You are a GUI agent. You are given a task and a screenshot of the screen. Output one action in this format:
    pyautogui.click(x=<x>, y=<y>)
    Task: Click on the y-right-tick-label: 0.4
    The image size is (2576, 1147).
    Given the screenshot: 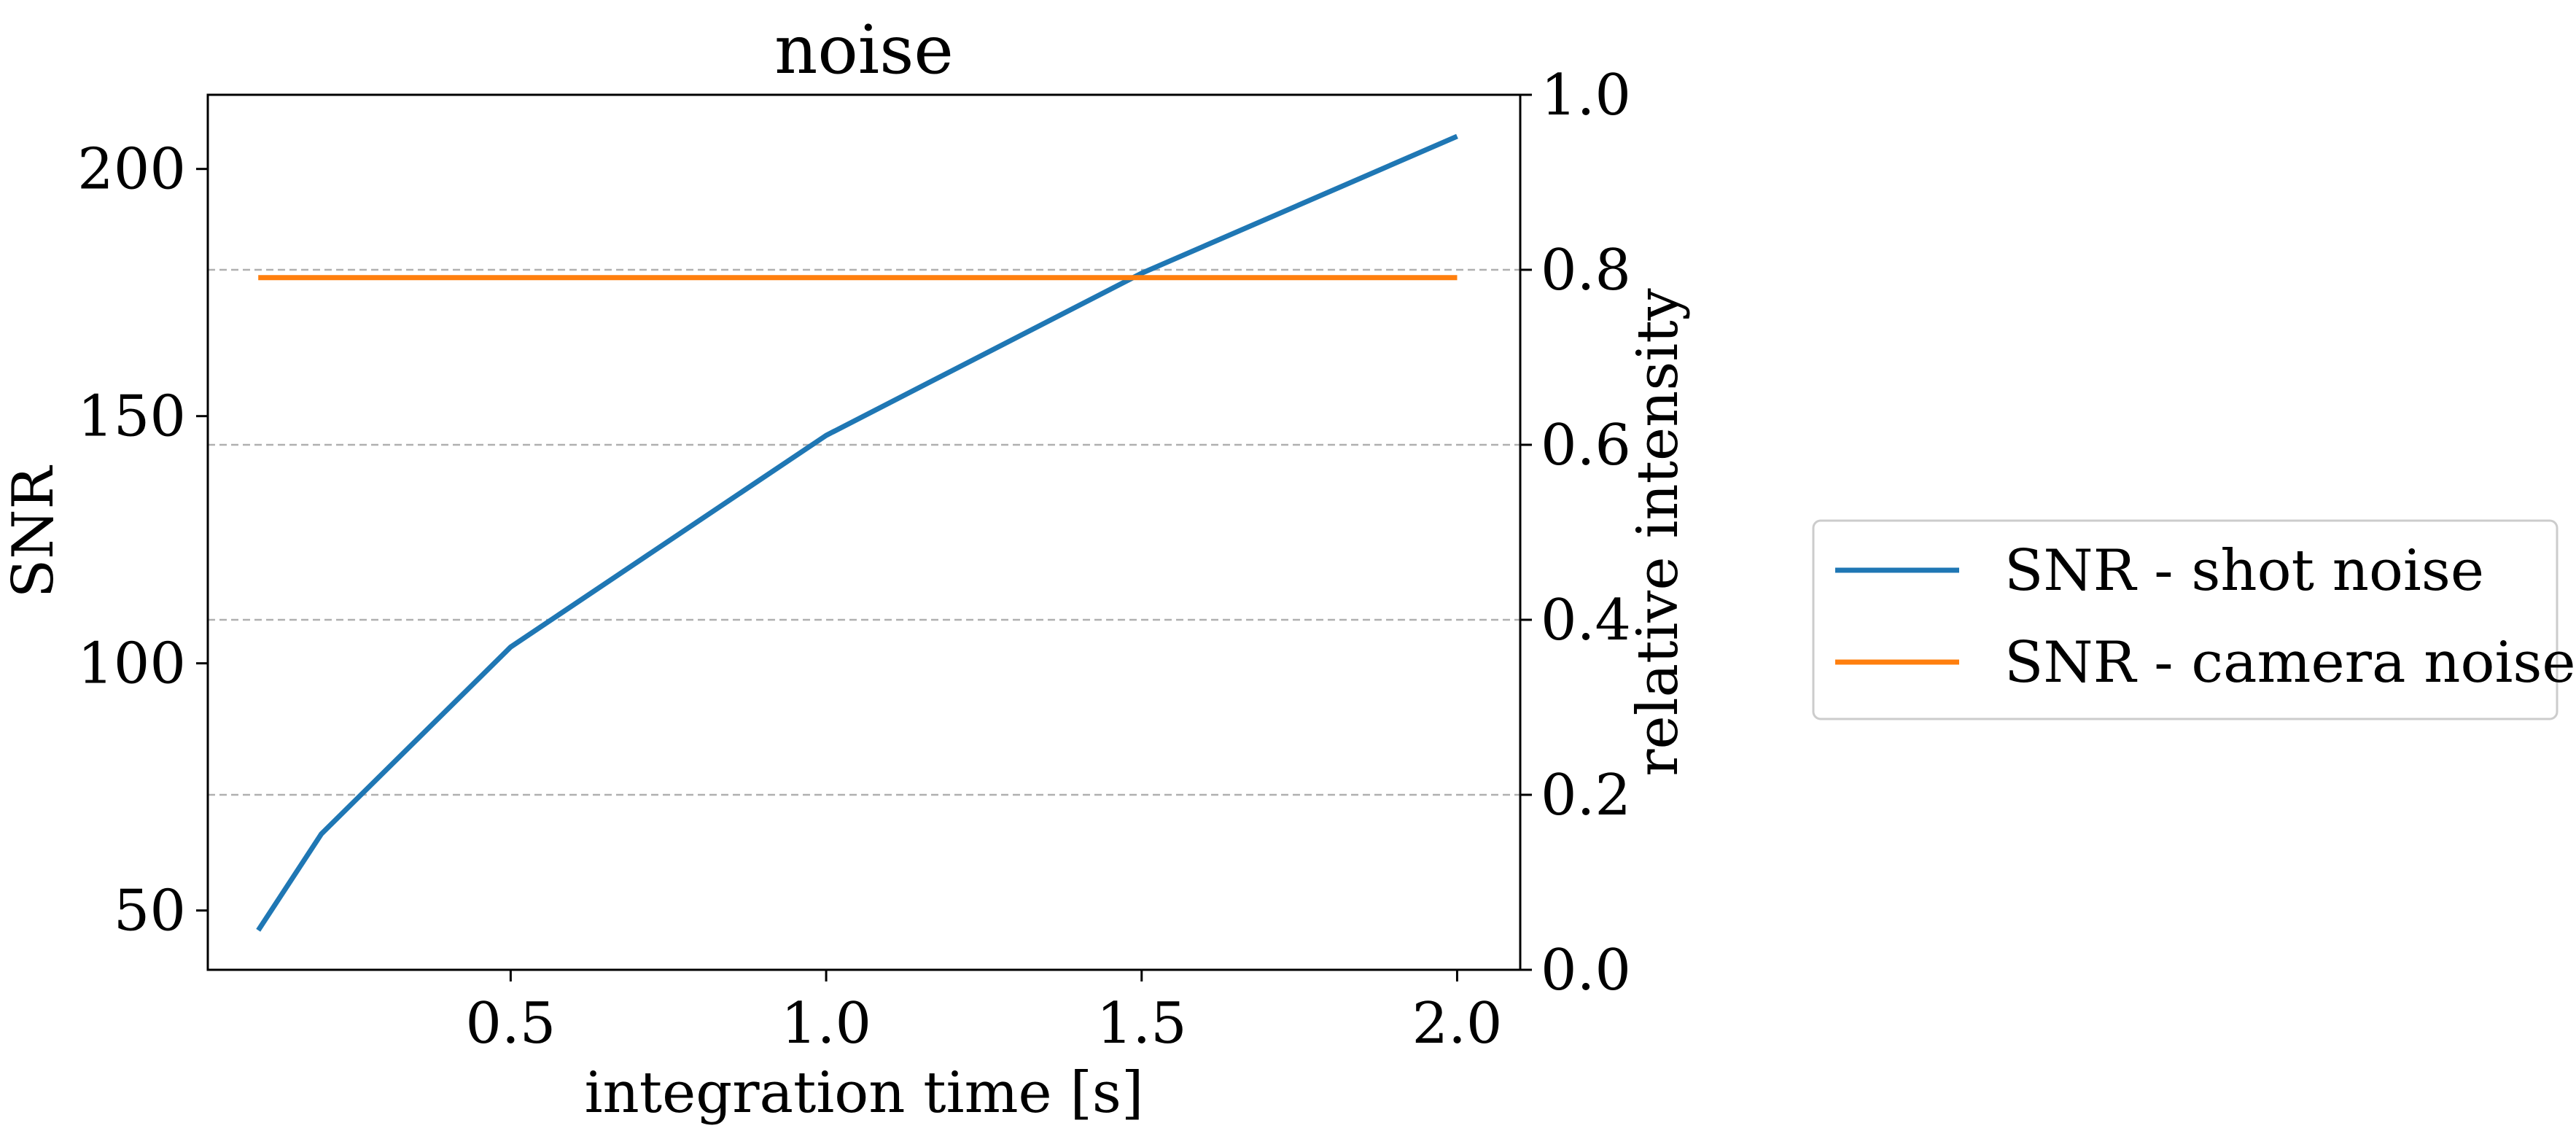 What is the action you would take?
    pyautogui.click(x=1586, y=620)
    